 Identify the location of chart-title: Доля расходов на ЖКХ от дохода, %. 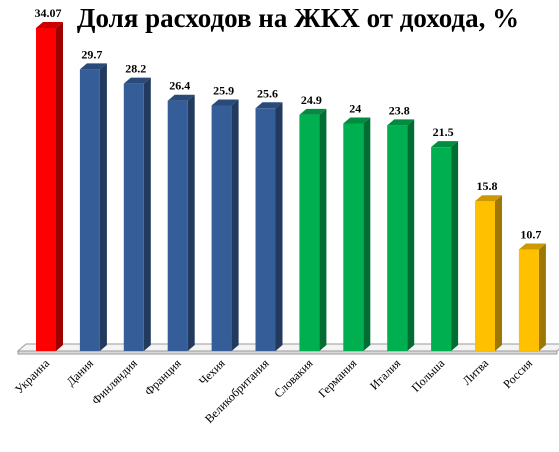
(298, 18).